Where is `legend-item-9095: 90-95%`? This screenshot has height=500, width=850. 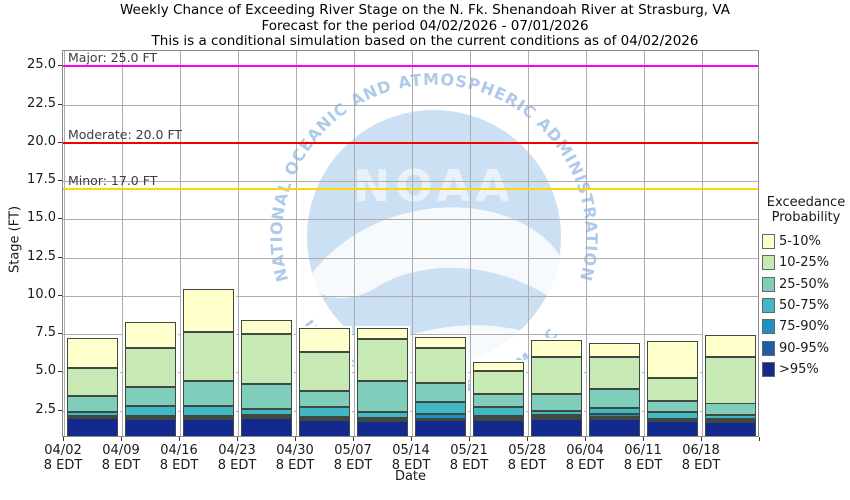
legend-item-9095: 90-95% is located at coordinates (806, 347).